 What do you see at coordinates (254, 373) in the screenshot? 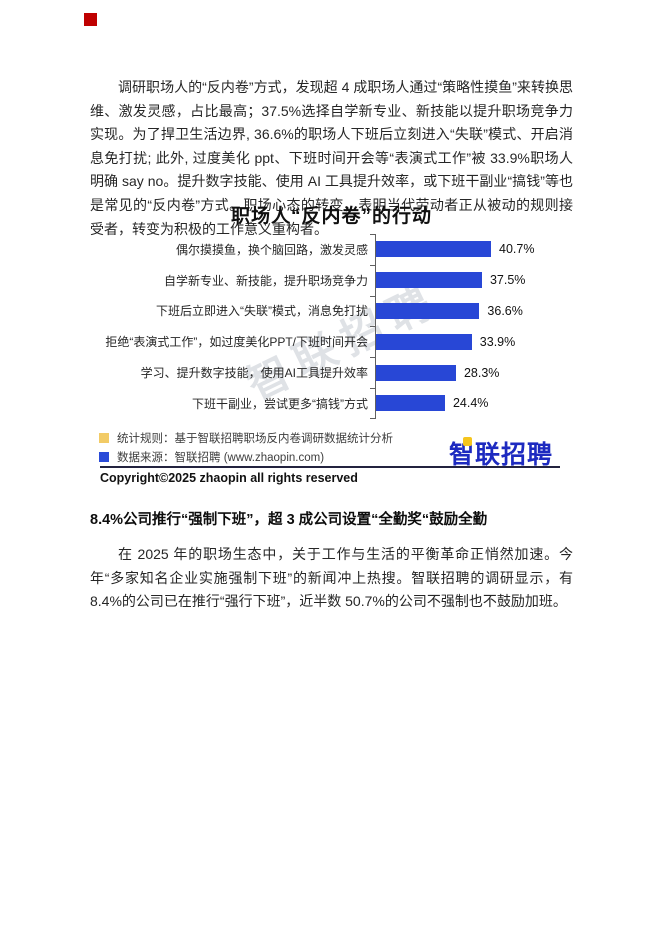
I see `bar-category-label: 学习、提升数字技能，使用AI工具提升效率` at bounding box center [254, 373].